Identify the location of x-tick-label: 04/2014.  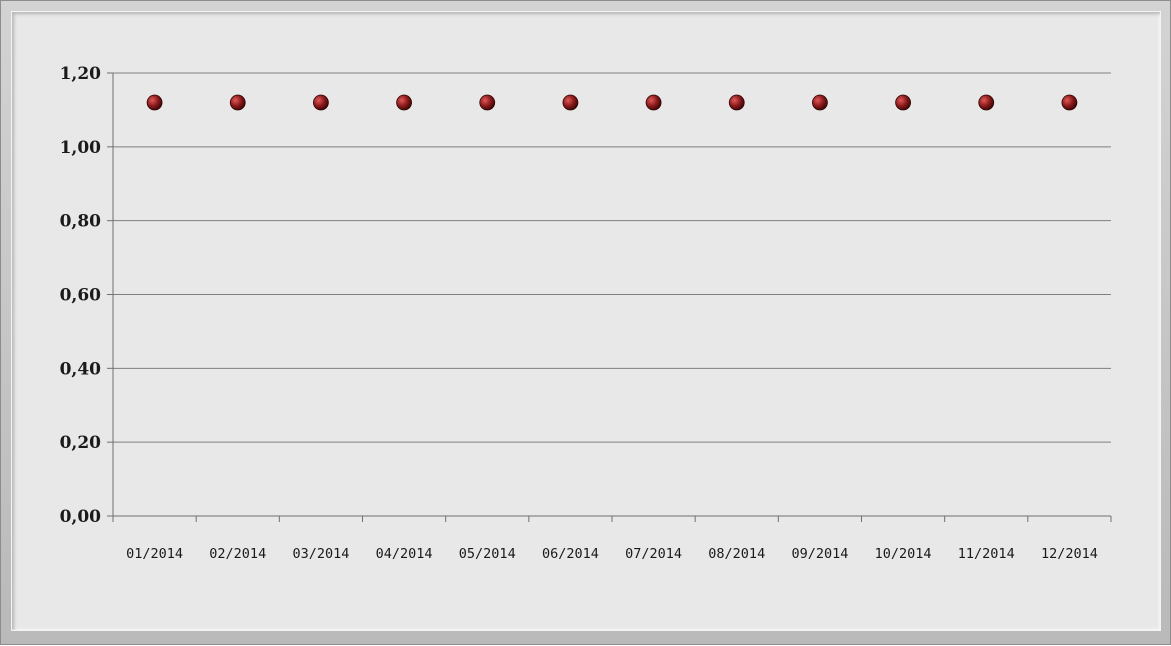
(404, 554).